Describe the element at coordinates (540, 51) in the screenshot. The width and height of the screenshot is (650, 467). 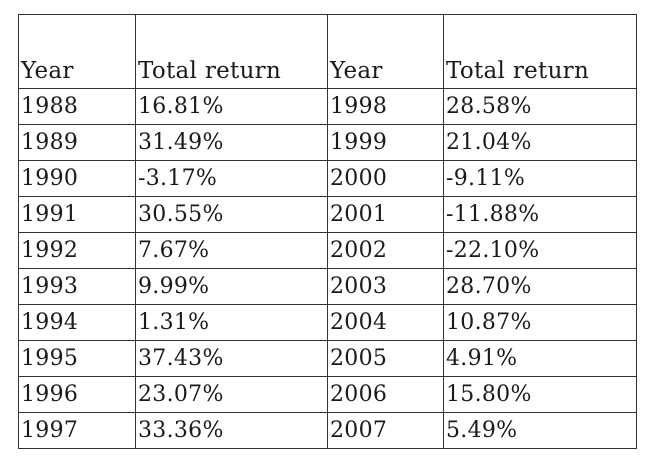
I see `header-total-return-right: Total return` at that location.